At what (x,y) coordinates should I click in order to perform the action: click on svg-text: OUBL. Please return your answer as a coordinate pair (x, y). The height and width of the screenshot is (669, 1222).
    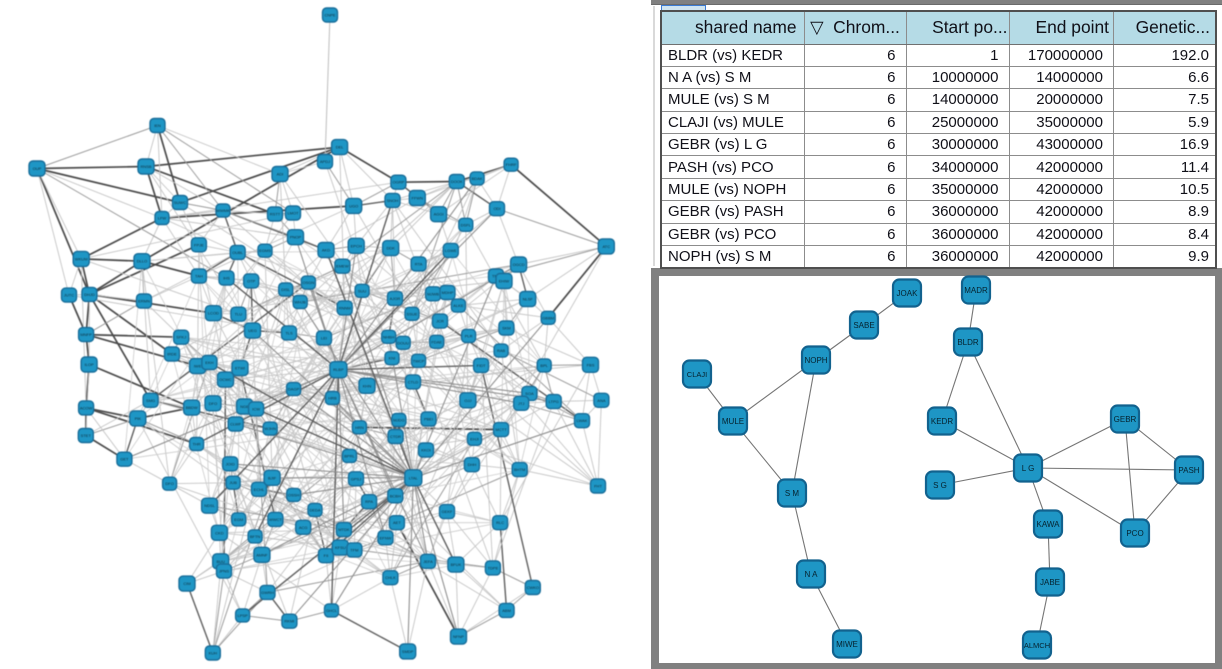
    Looking at the image, I should click on (238, 252).